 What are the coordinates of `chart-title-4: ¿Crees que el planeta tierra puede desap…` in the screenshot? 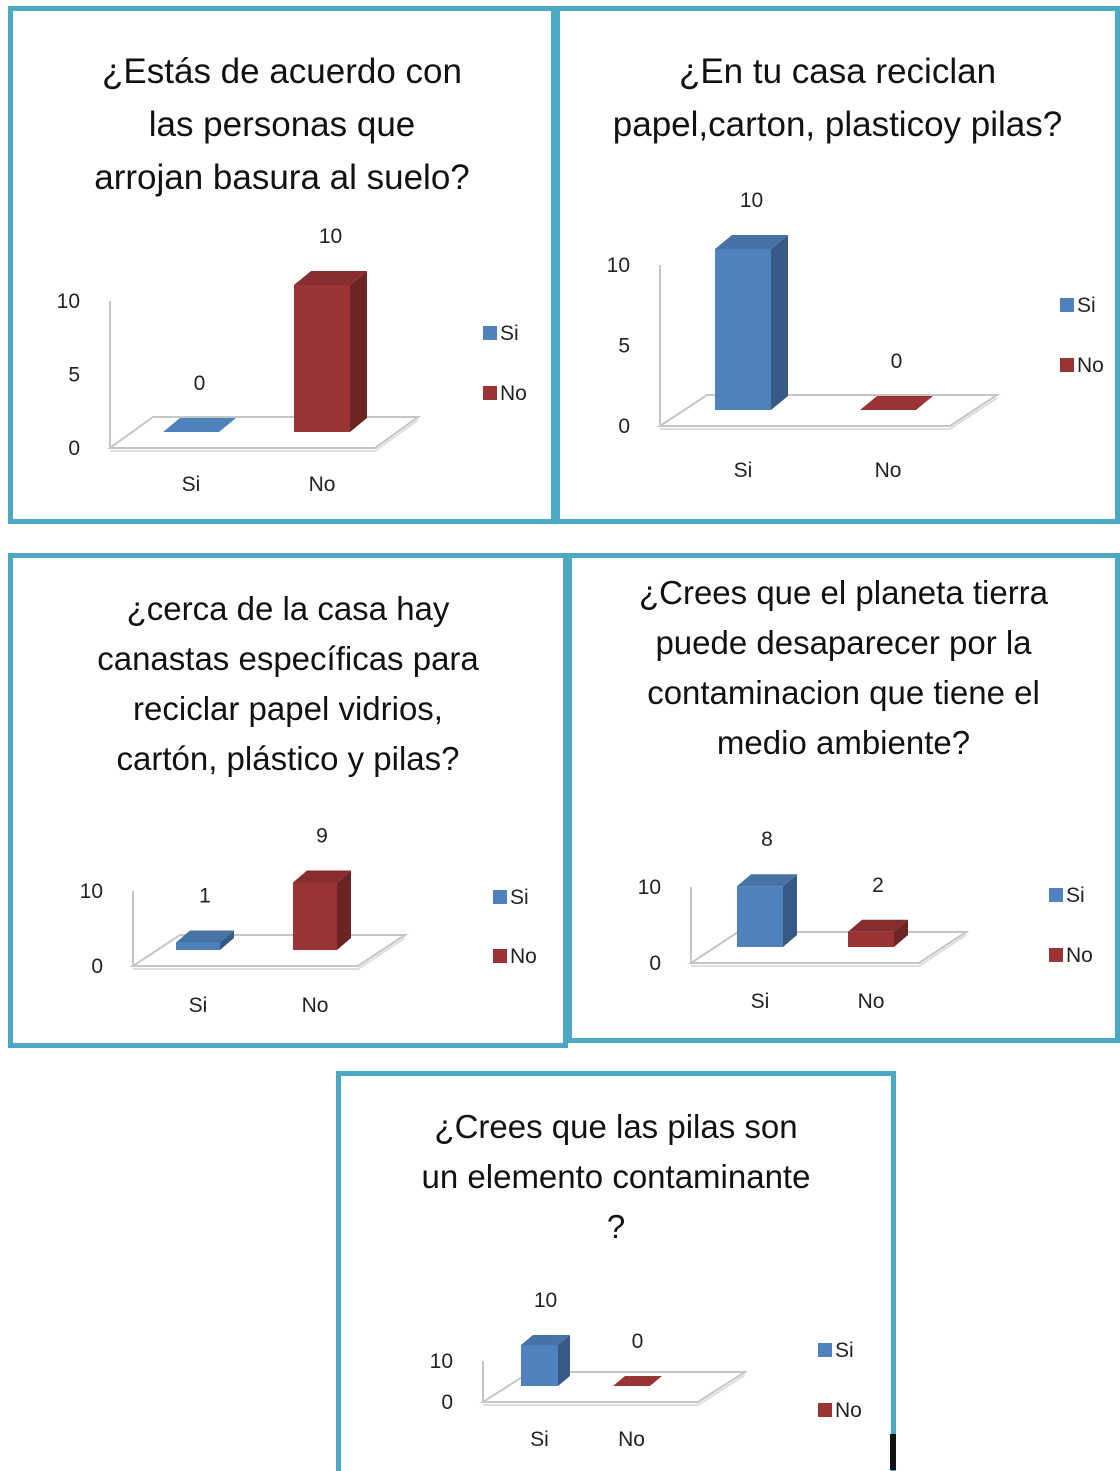 It's located at (843, 668).